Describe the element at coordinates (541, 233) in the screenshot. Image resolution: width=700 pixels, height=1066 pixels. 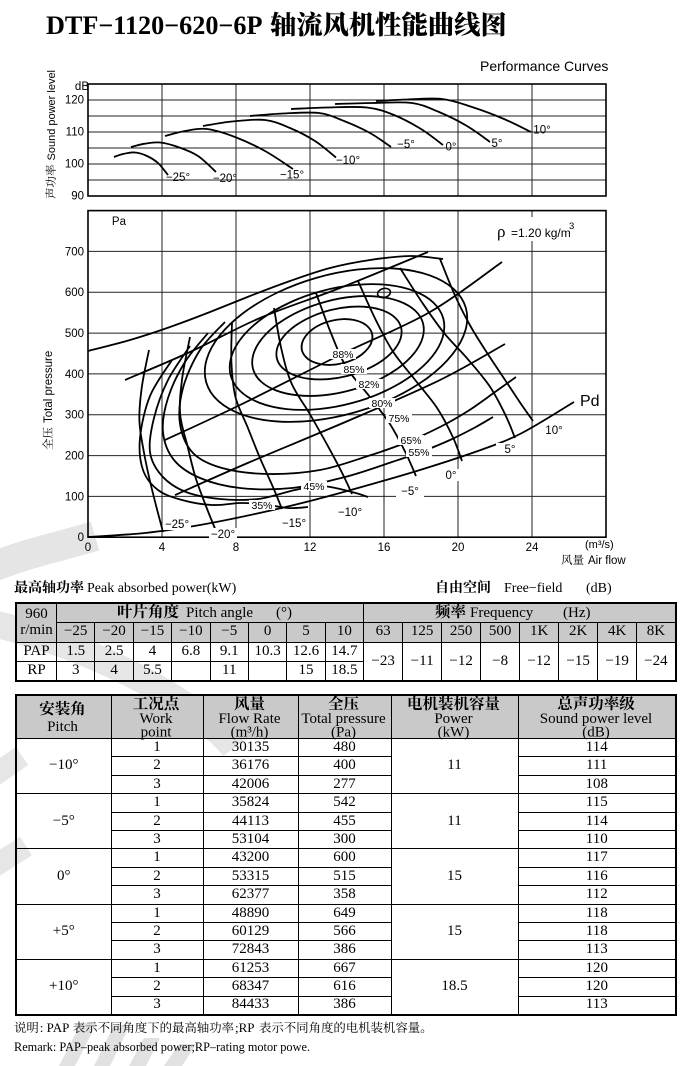
I see `svg-text: =1.20 kg/m` at that location.